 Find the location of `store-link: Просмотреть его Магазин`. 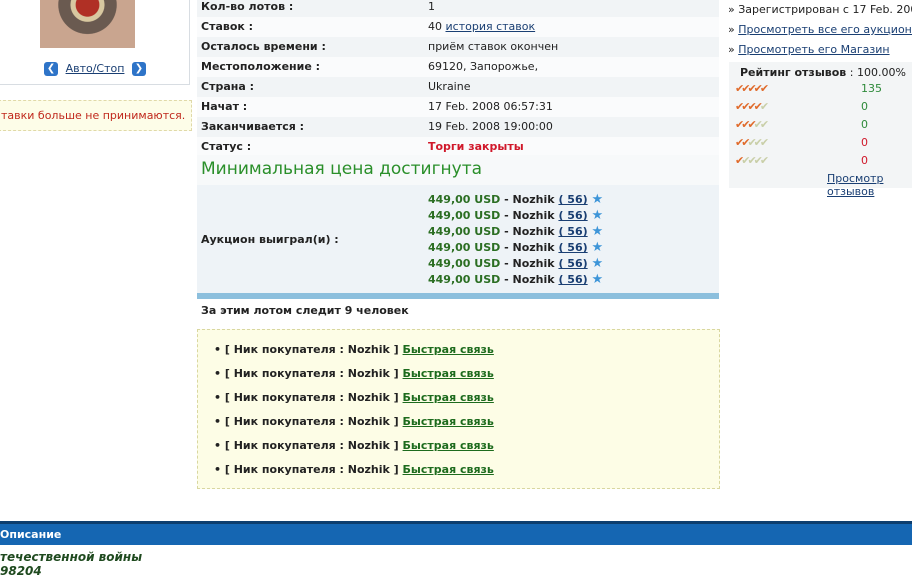

store-link: Просмотреть его Магазин is located at coordinates (814, 49).